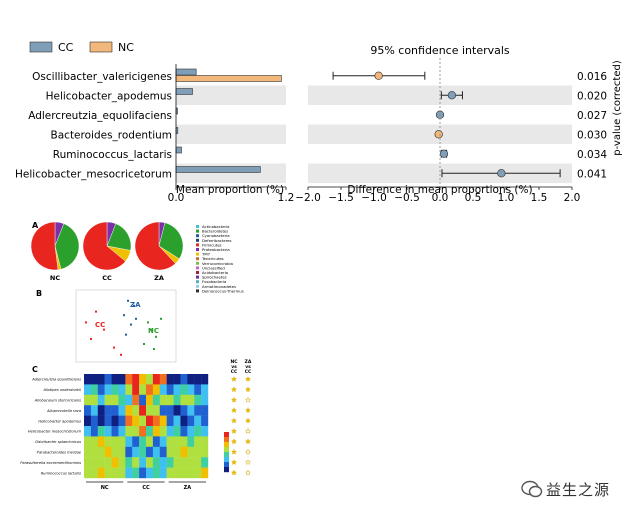 The height and width of the screenshot is (519, 640). I want to click on comparison-label: NC, so click(234, 362).